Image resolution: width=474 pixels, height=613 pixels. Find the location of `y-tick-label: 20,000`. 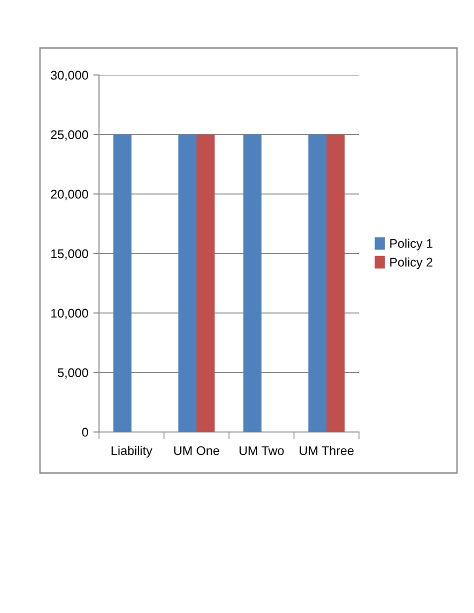

y-tick-label: 20,000 is located at coordinates (69, 195).